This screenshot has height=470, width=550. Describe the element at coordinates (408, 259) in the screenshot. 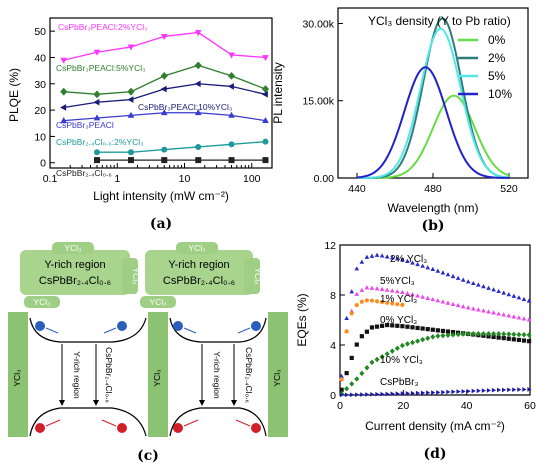

I see `d-series-label-0: 2% YCl₃` at that location.